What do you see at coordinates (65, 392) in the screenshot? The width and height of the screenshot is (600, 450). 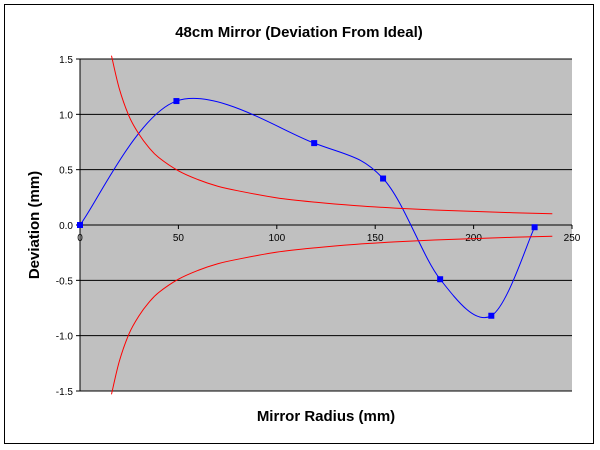 I see `y-tick-label: -1.5` at bounding box center [65, 392].